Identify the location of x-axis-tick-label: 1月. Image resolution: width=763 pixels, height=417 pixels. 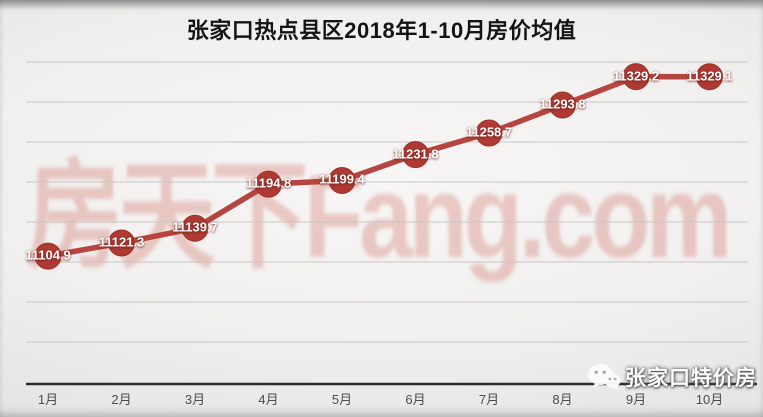
(48, 399).